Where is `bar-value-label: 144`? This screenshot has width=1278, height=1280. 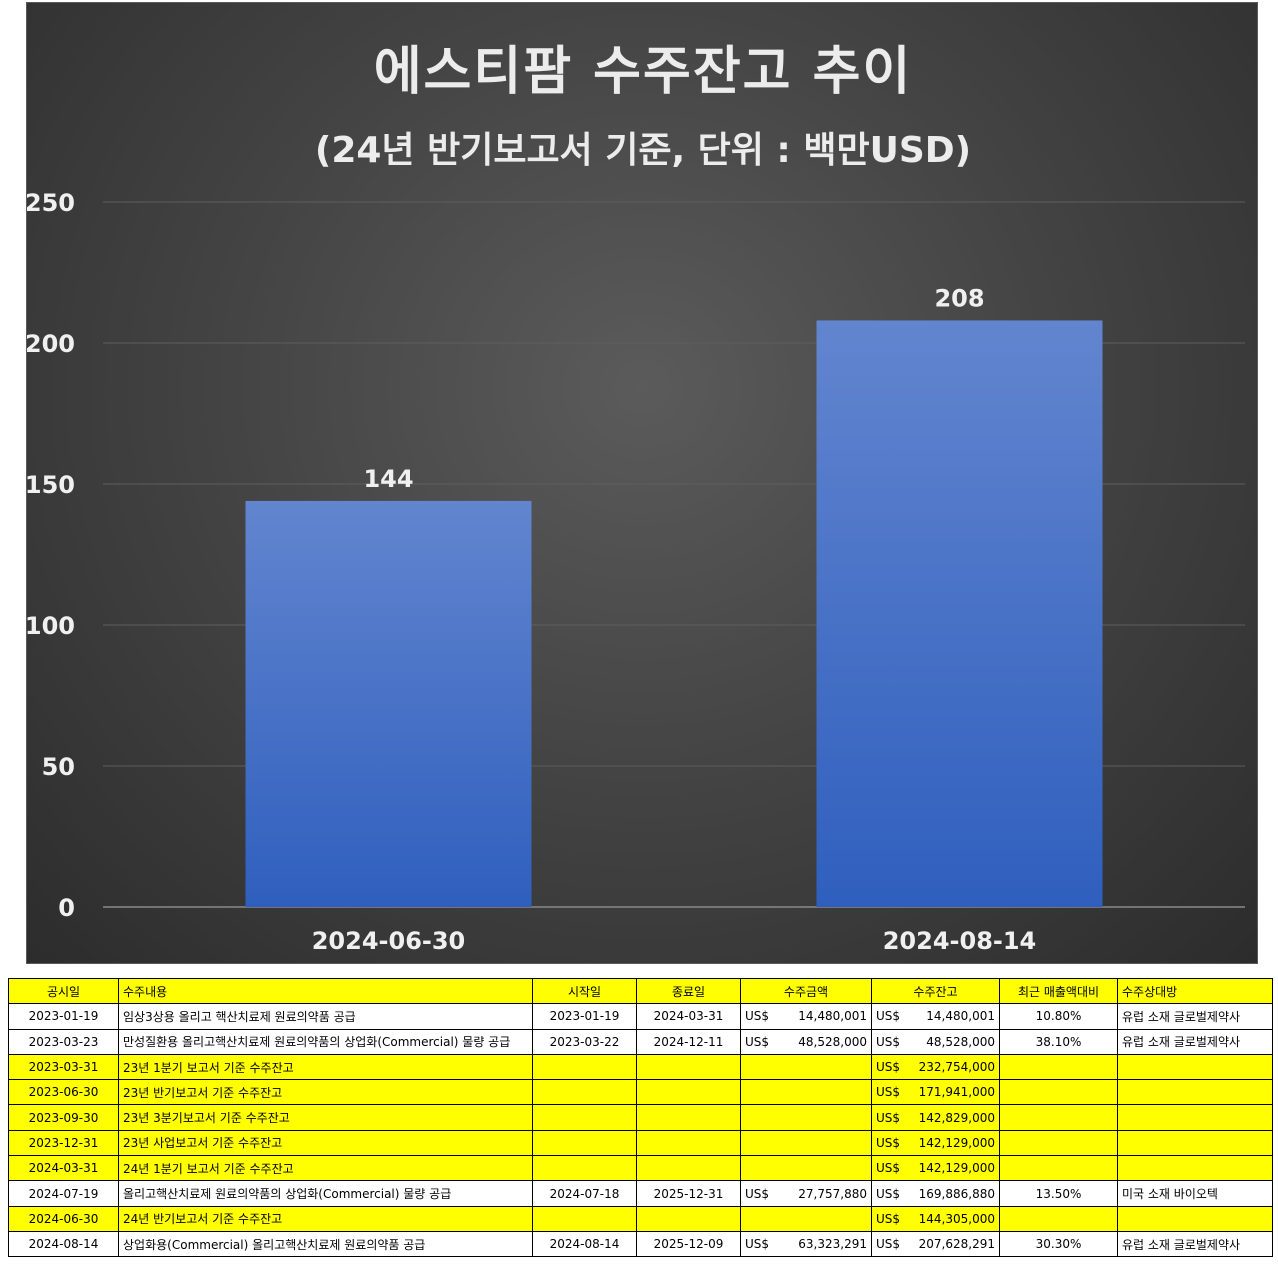 bar-value-label: 144 is located at coordinates (388, 479).